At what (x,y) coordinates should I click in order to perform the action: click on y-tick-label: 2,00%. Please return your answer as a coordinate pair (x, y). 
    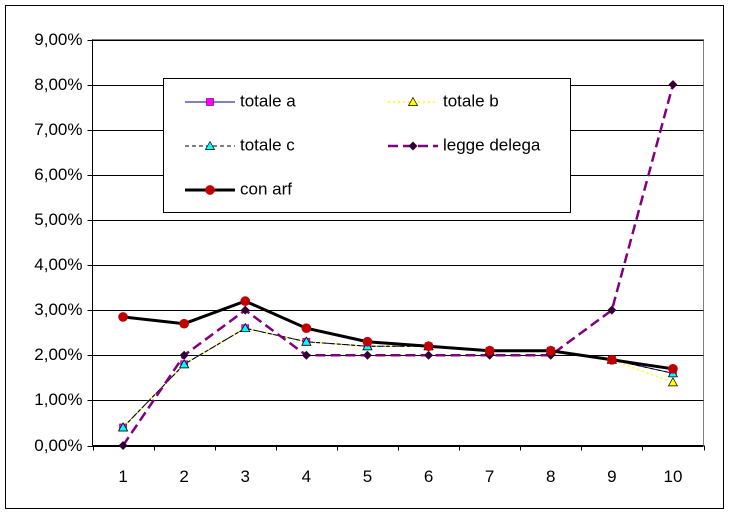
    Looking at the image, I should click on (58, 354).